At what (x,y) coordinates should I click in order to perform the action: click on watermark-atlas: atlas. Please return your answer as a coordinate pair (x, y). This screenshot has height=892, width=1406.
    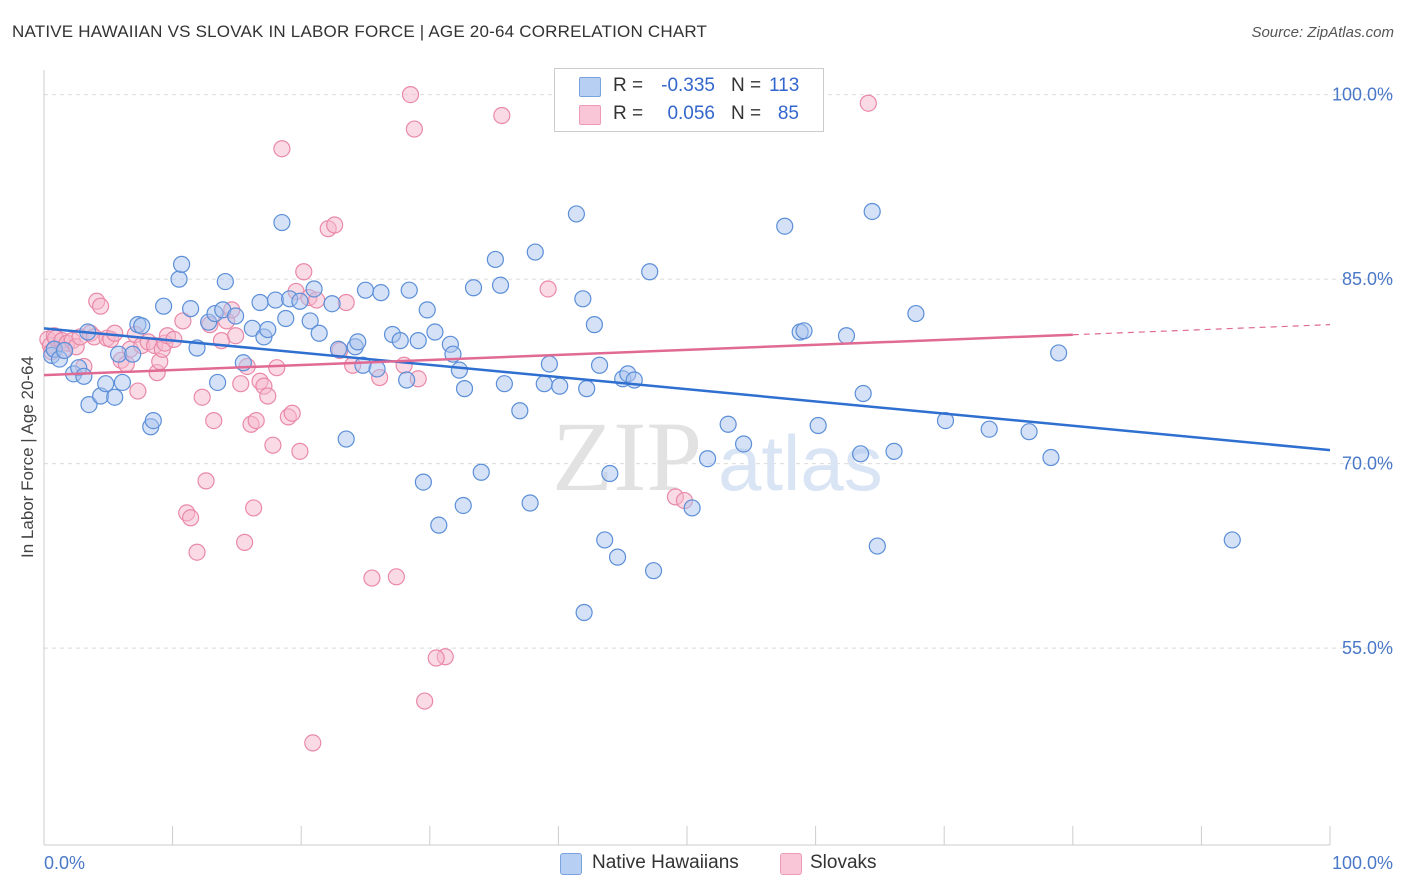
    Looking at the image, I should click on (800, 463).